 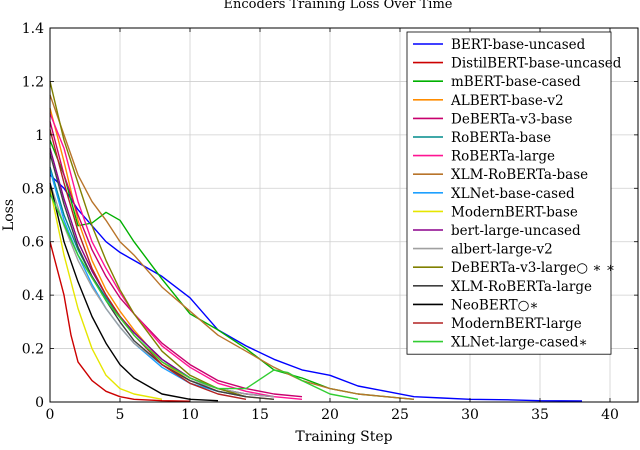 I want to click on legend-label: ModernBERT-large, so click(x=516, y=324).